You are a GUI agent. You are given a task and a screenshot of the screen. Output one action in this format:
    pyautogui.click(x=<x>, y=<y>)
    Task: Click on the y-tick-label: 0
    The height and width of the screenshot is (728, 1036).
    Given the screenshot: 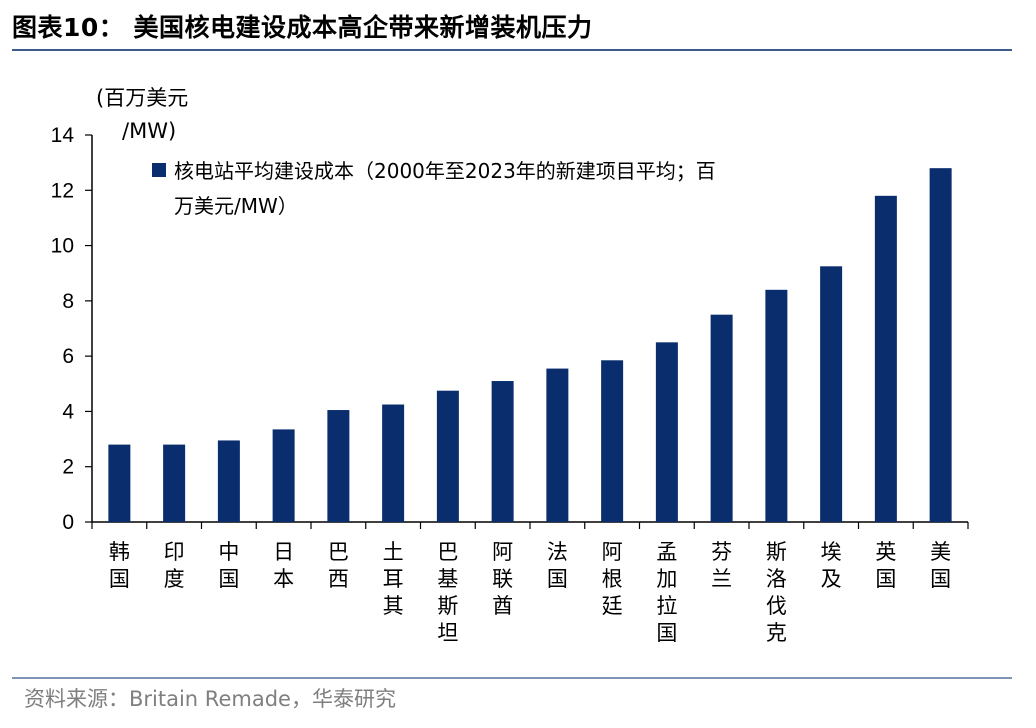 What is the action you would take?
    pyautogui.click(x=68, y=522)
    